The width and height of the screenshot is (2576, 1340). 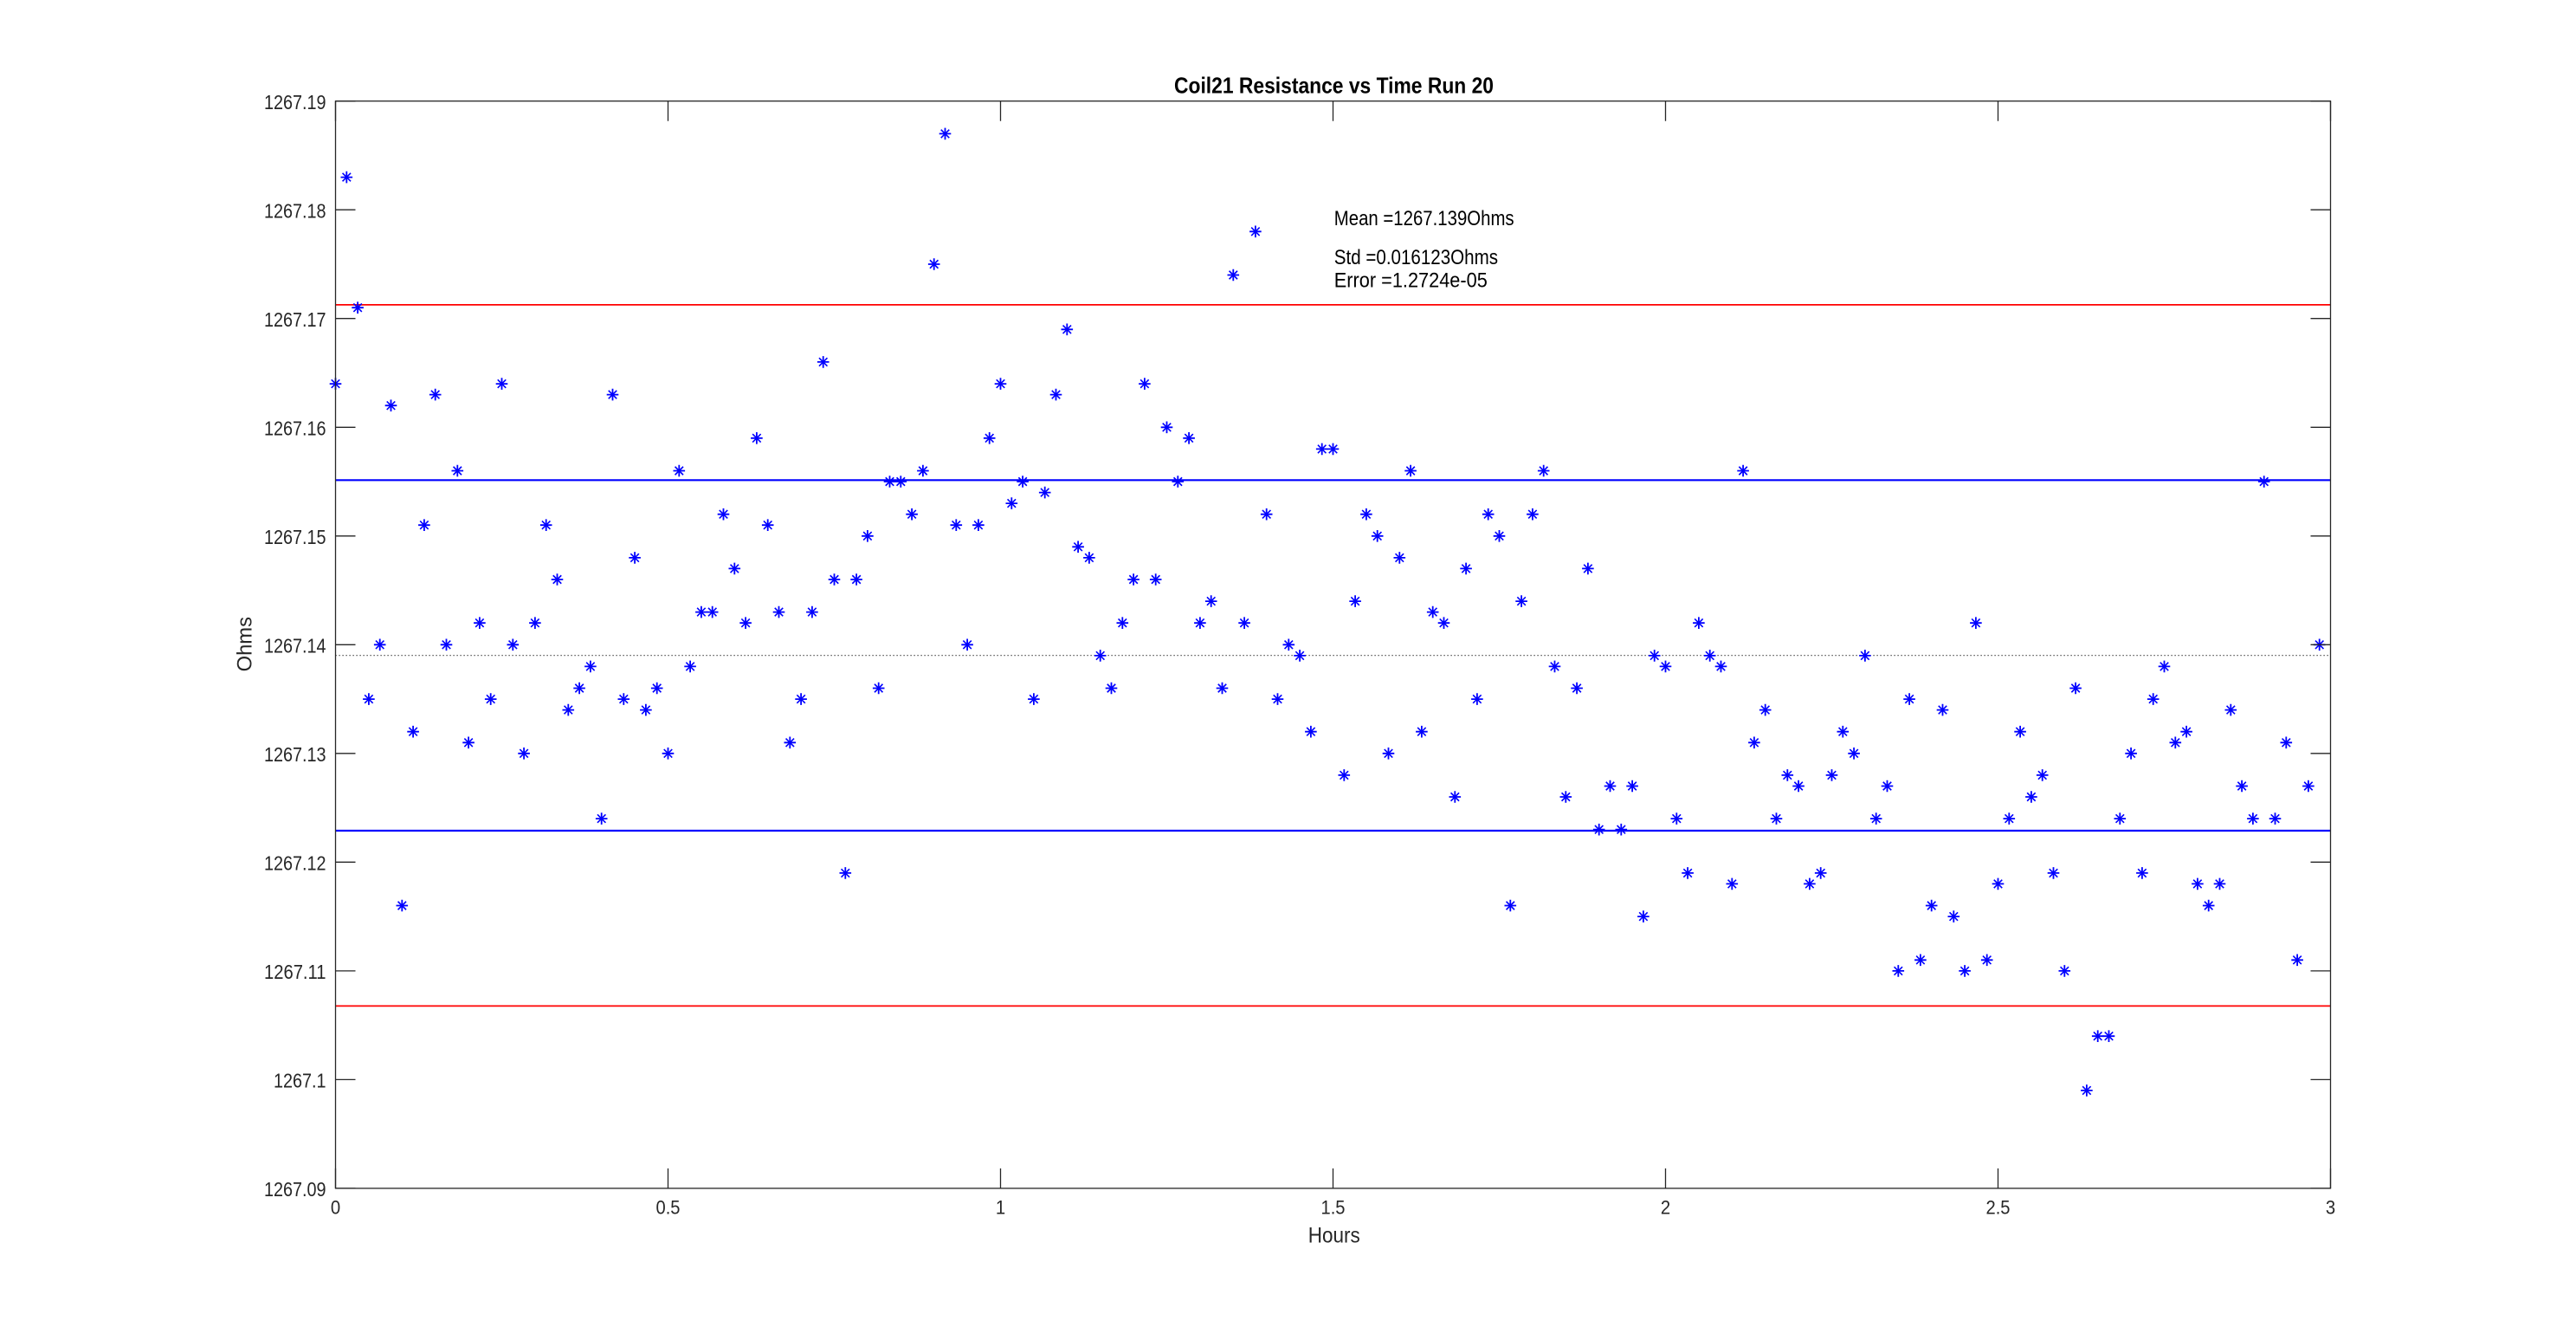 What do you see at coordinates (245, 644) in the screenshot?
I see `svg-text: Ohms` at bounding box center [245, 644].